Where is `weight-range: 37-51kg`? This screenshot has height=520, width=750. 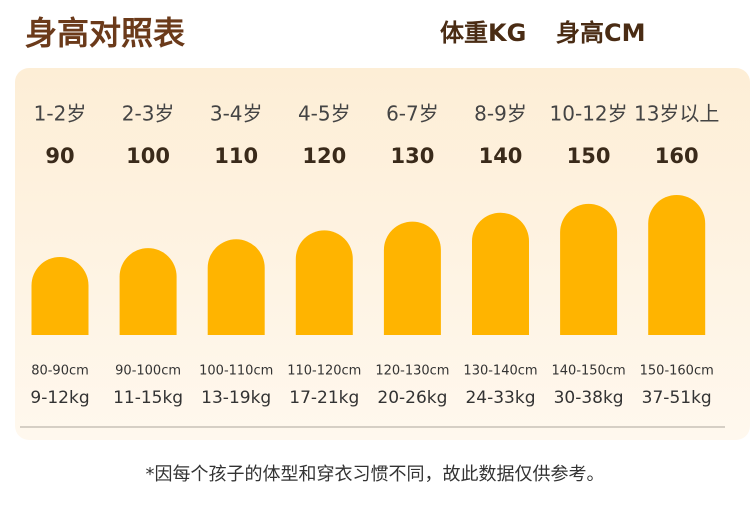
weight-range: 37-51kg is located at coordinates (677, 398).